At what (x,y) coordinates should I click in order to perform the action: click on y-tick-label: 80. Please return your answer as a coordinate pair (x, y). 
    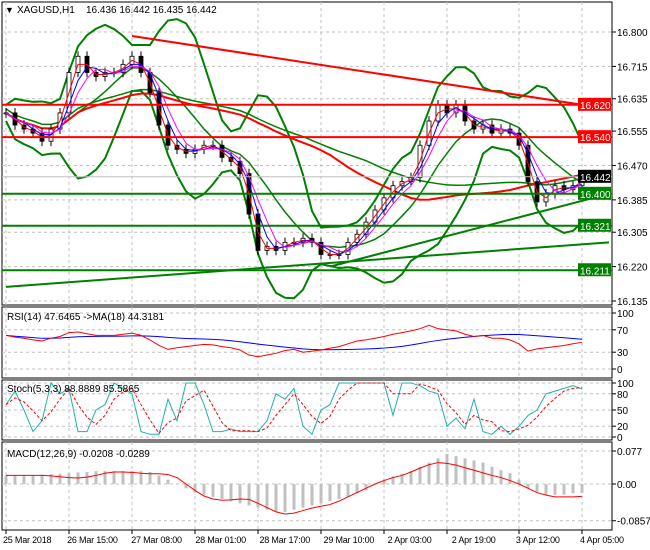
    Looking at the image, I should click on (623, 395).